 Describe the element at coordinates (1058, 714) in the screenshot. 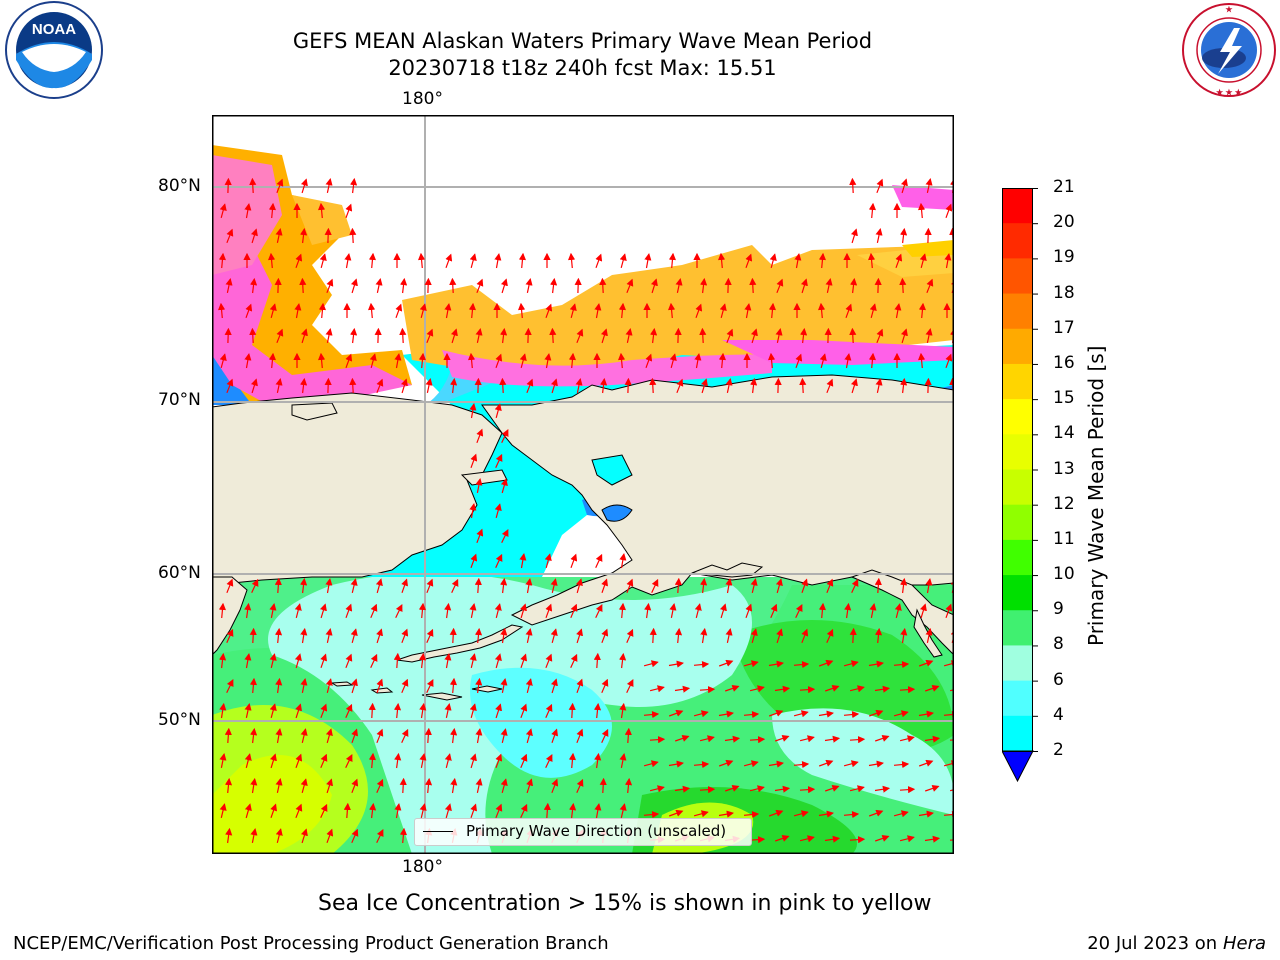

I see `colorbar-tick-label: 4` at that location.